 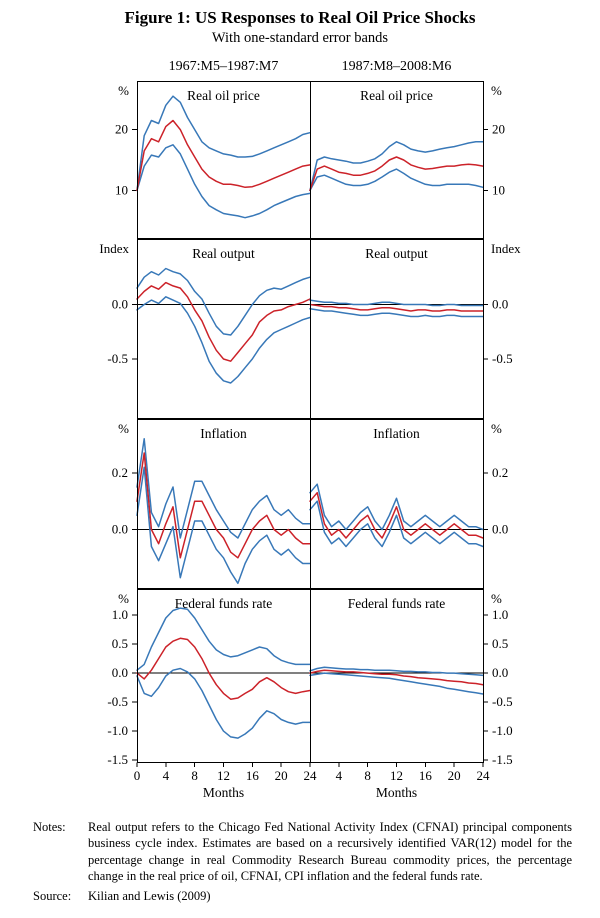 What do you see at coordinates (500, 472) in the screenshot?
I see `y-tick-label-right: 0.2` at bounding box center [500, 472].